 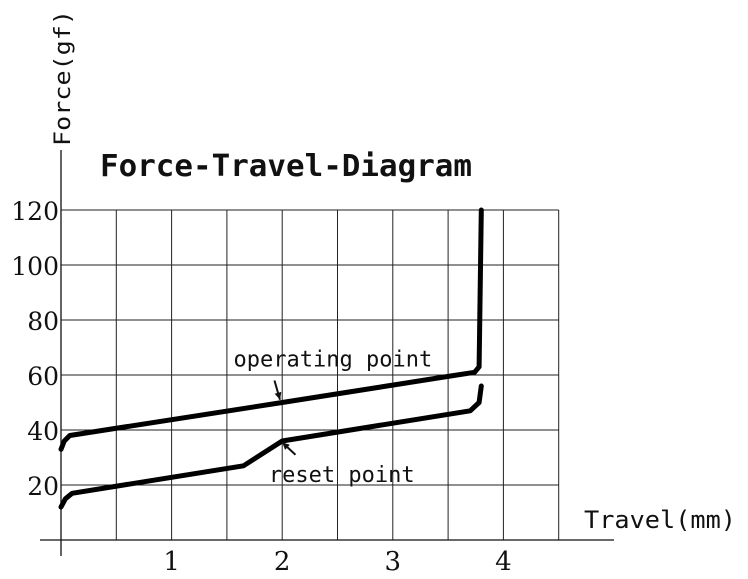 What do you see at coordinates (503, 562) in the screenshot?
I see `x-tick-label: 4` at bounding box center [503, 562].